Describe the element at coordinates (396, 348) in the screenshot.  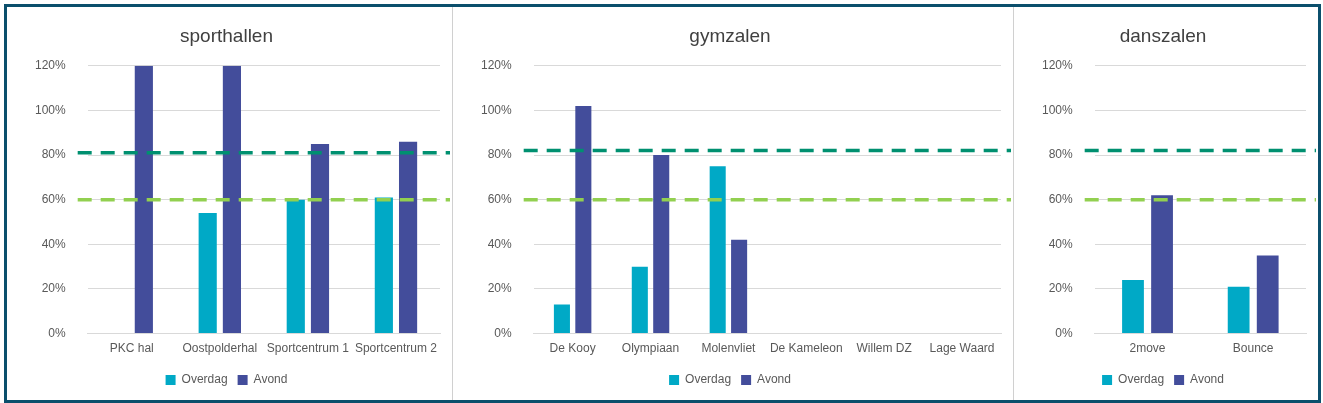
I see `x-tick-label: Sportcentrum 2` at that location.